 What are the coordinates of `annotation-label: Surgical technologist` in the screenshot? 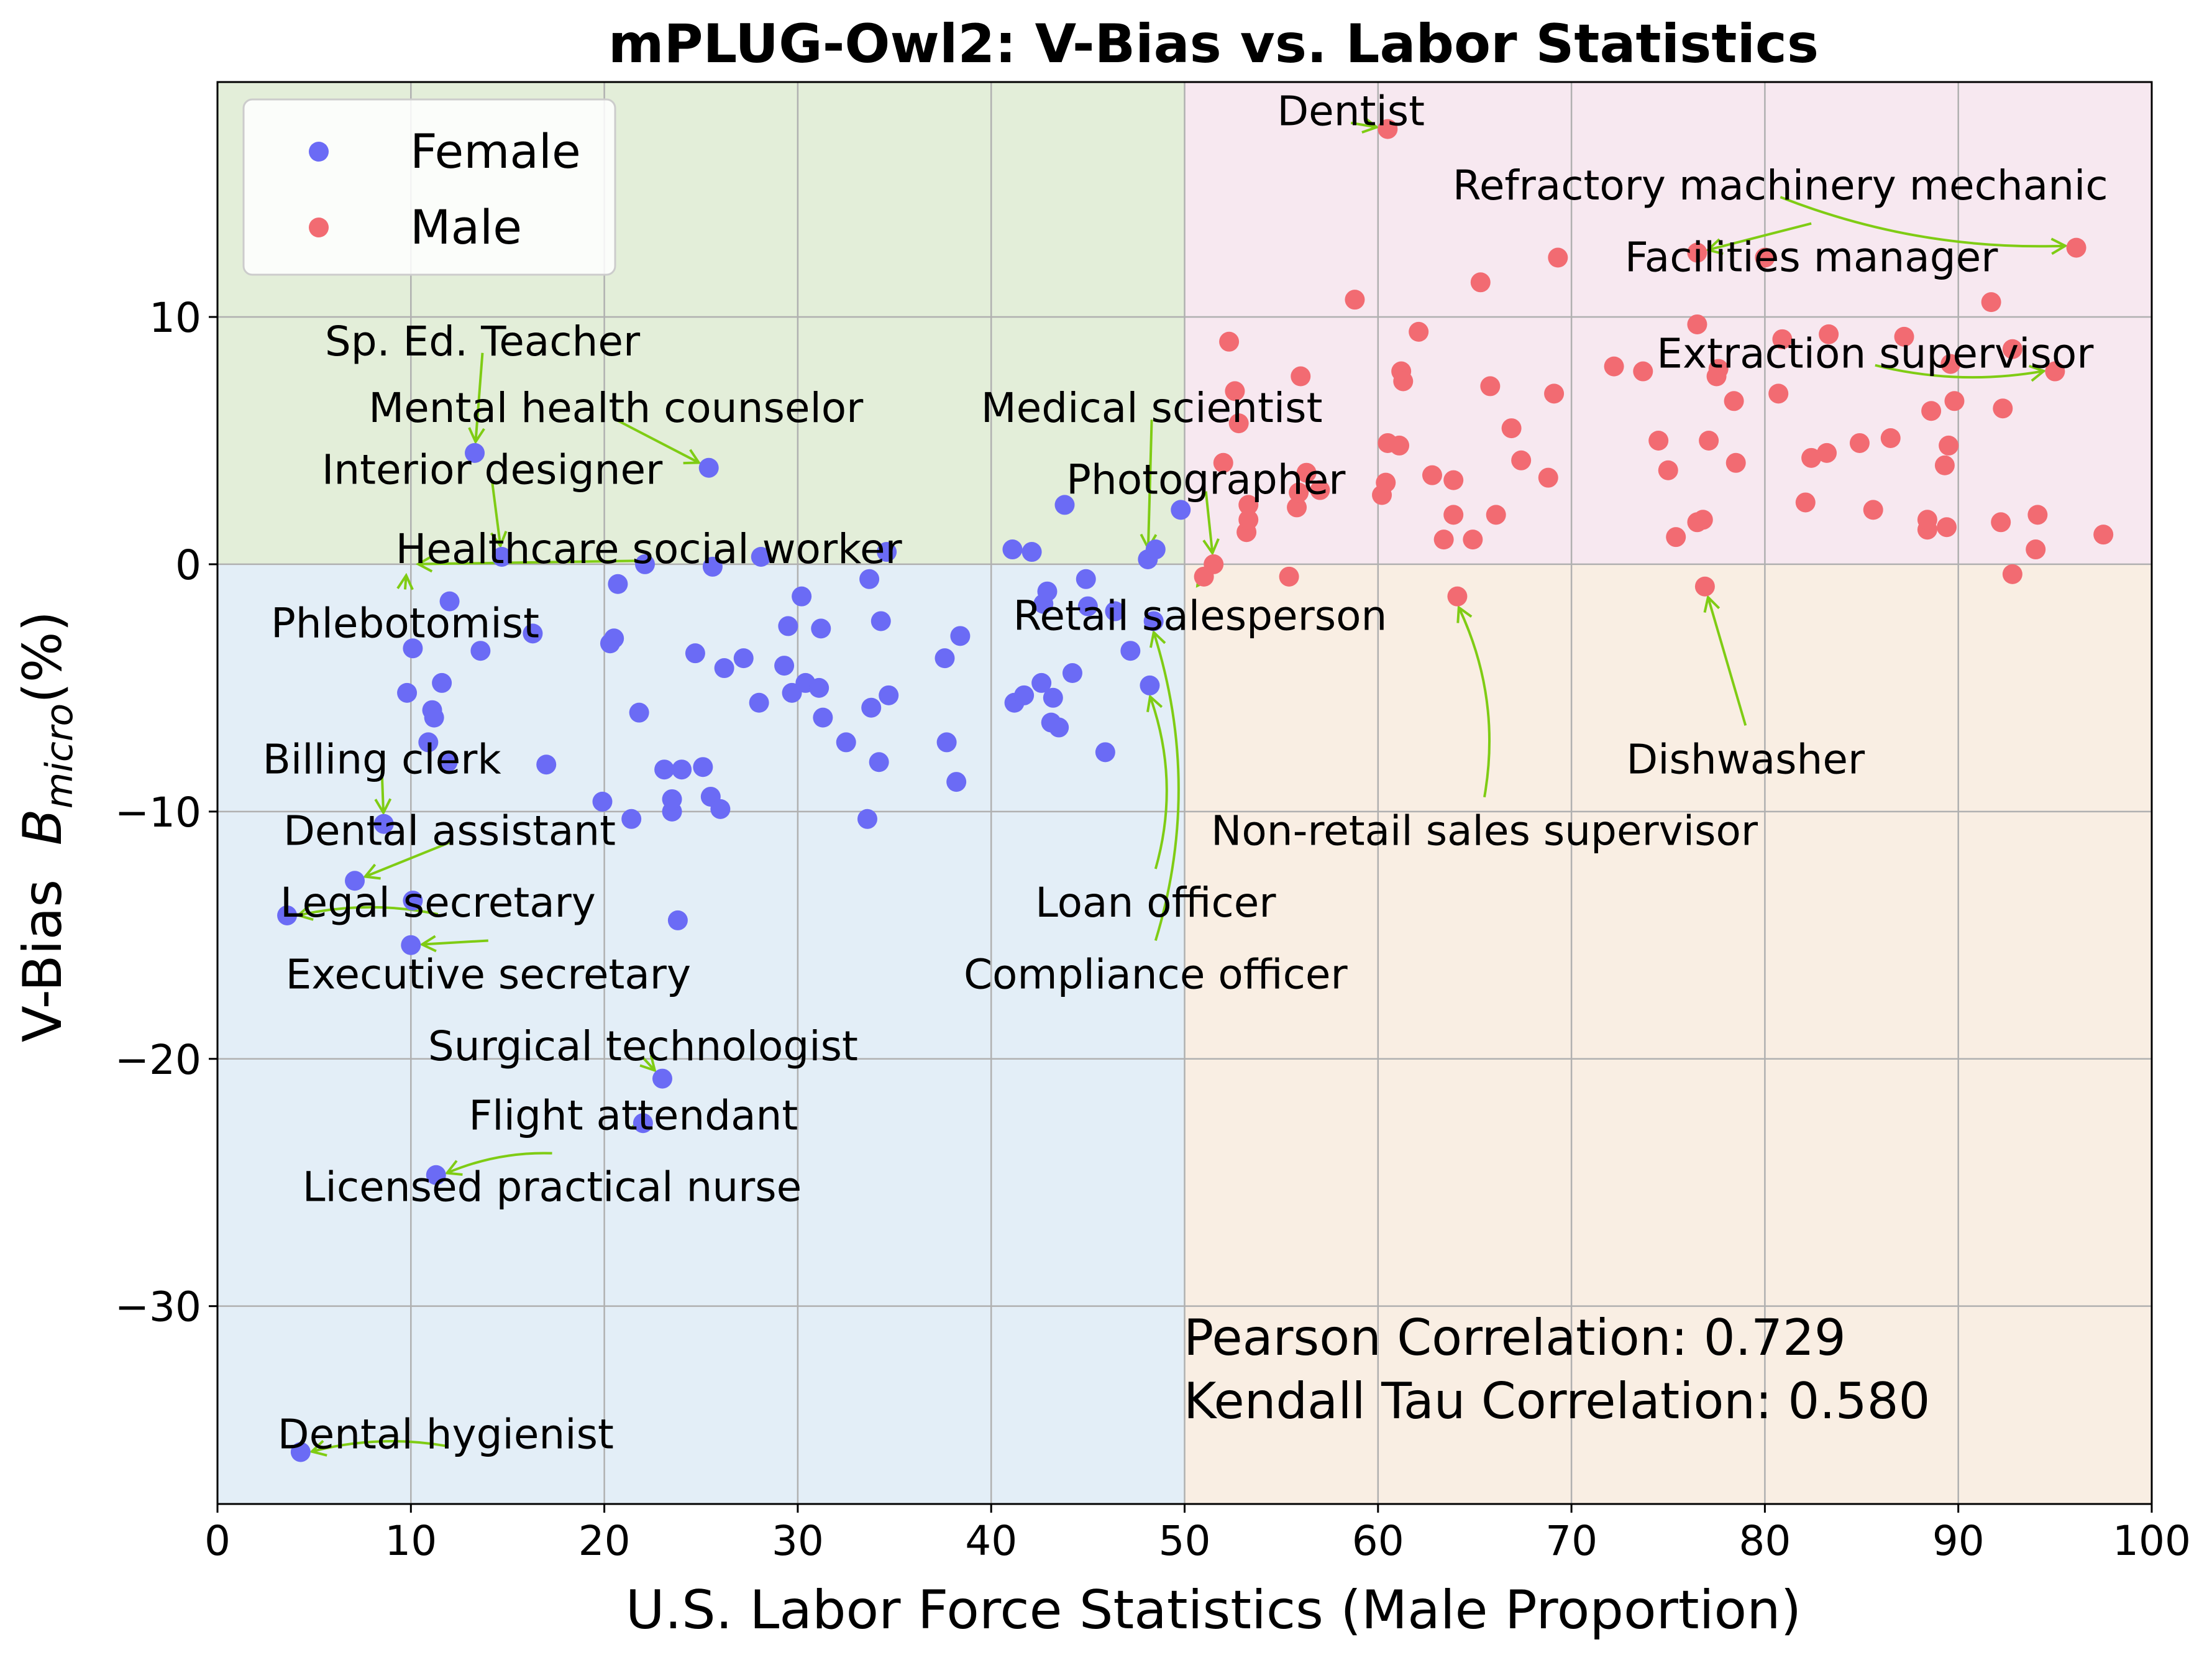 It's located at (643, 1046).